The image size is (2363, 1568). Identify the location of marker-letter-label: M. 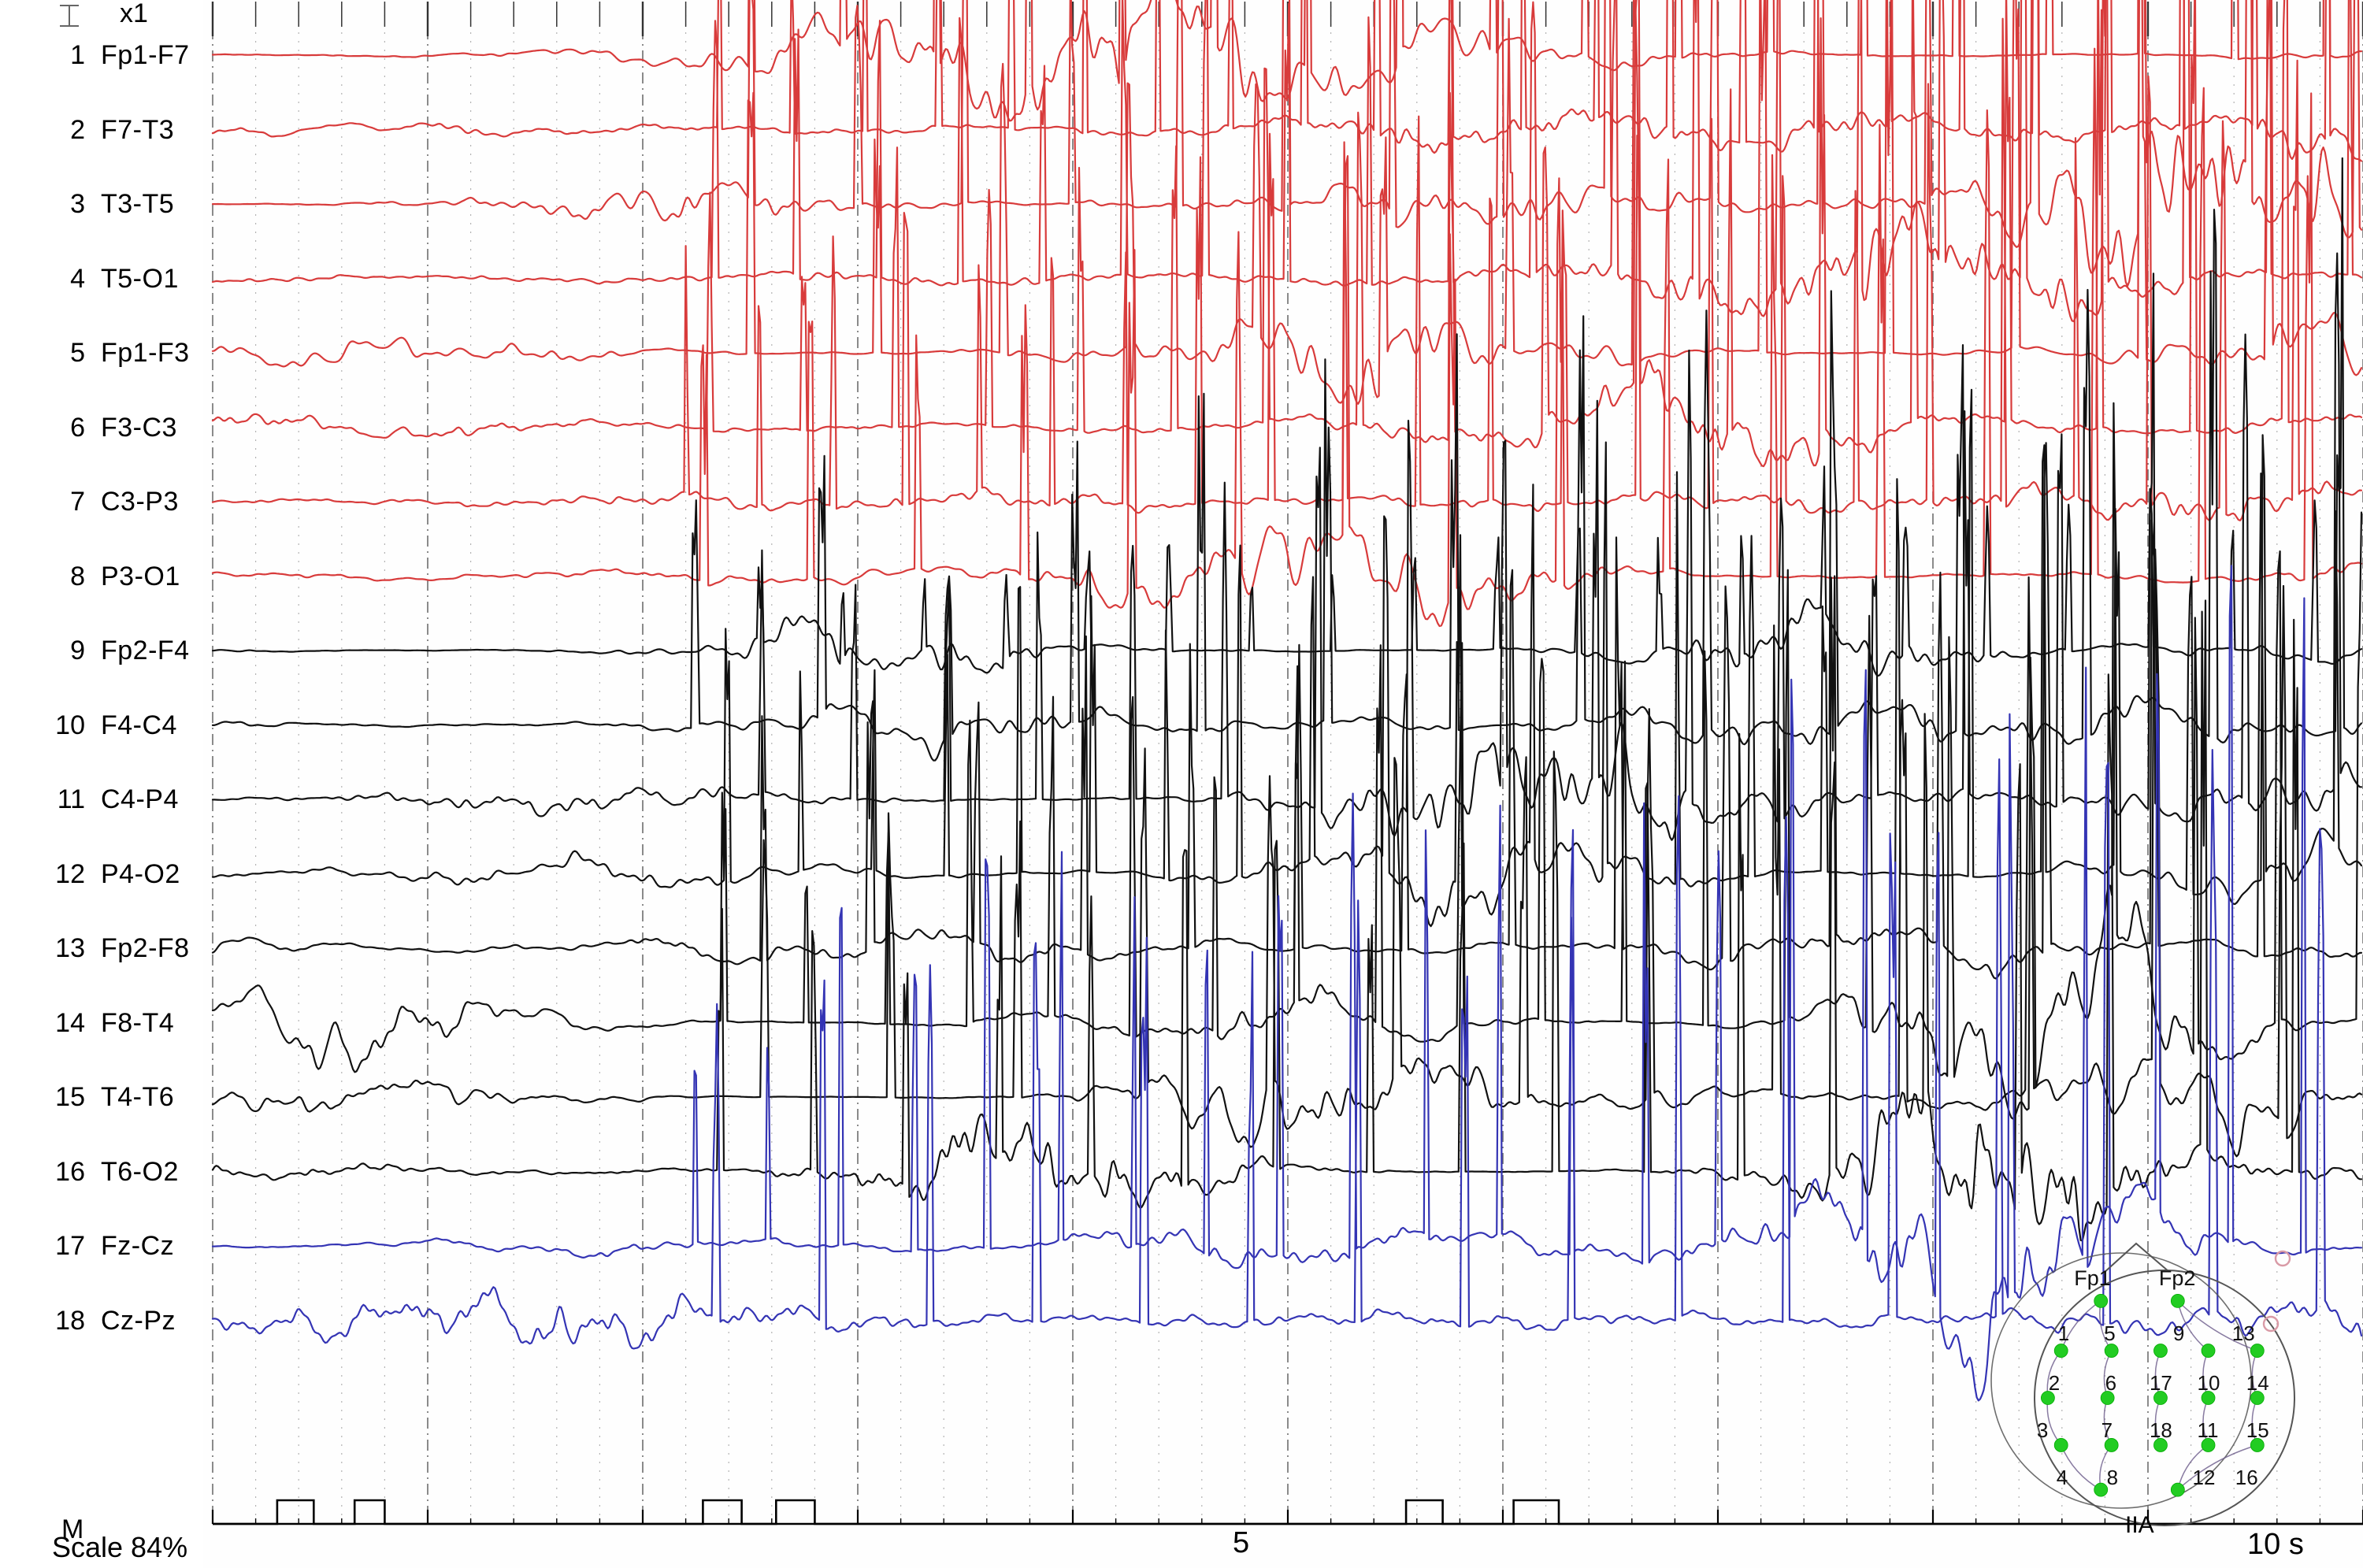
(72, 1529).